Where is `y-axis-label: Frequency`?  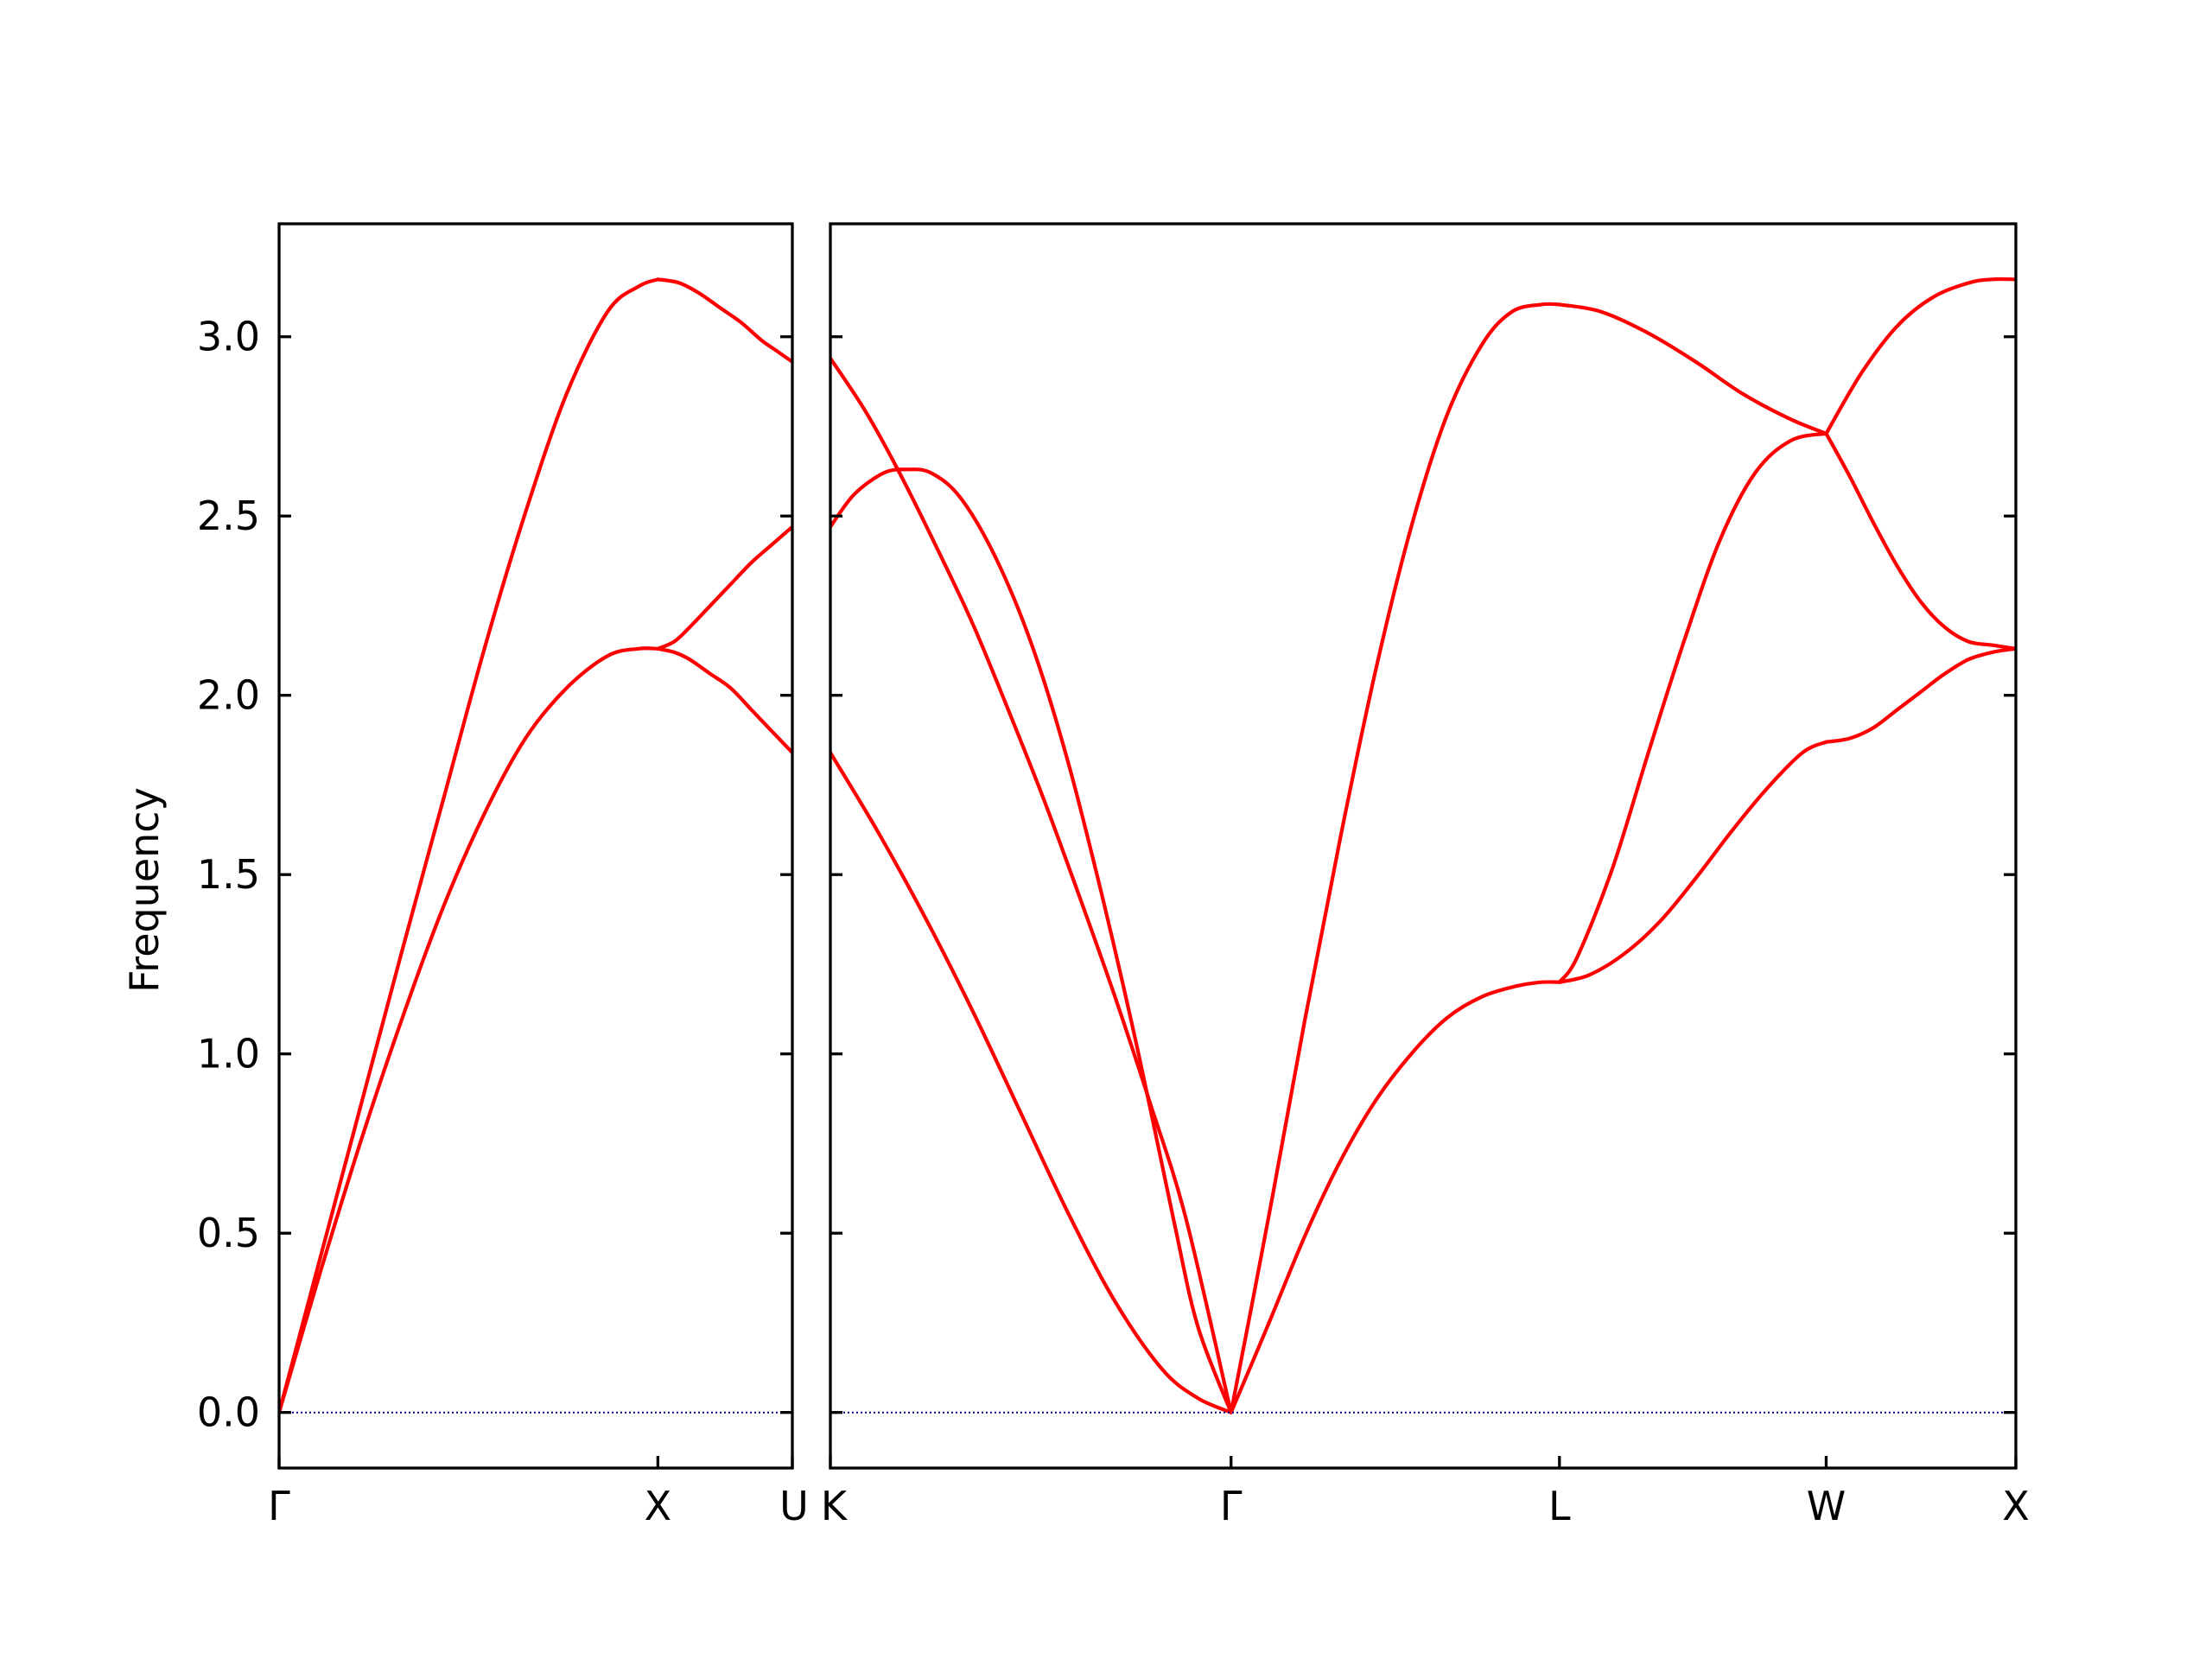 y-axis-label: Frequency is located at coordinates (144, 890).